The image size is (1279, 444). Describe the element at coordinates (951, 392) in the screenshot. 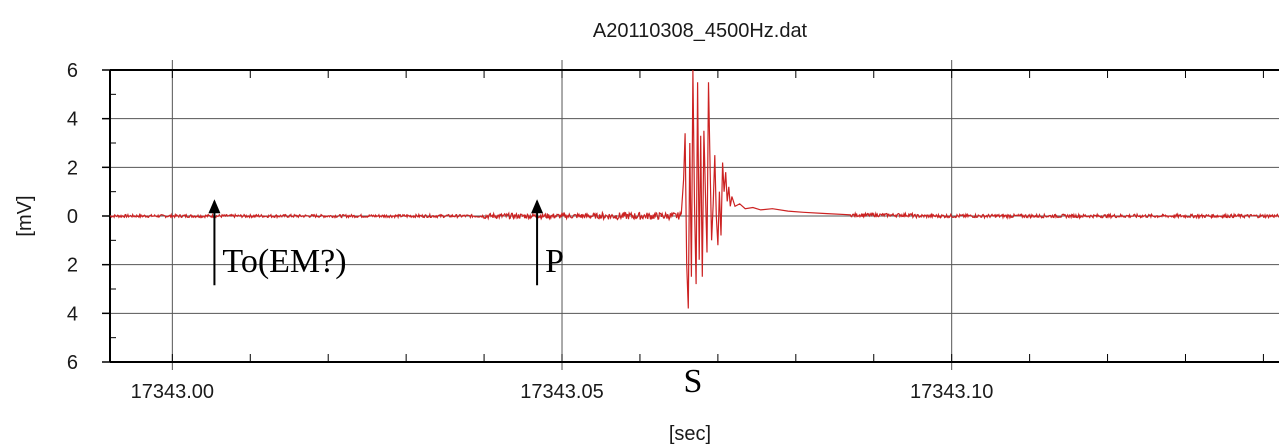

I see `x-tick-label: 17343.10` at that location.